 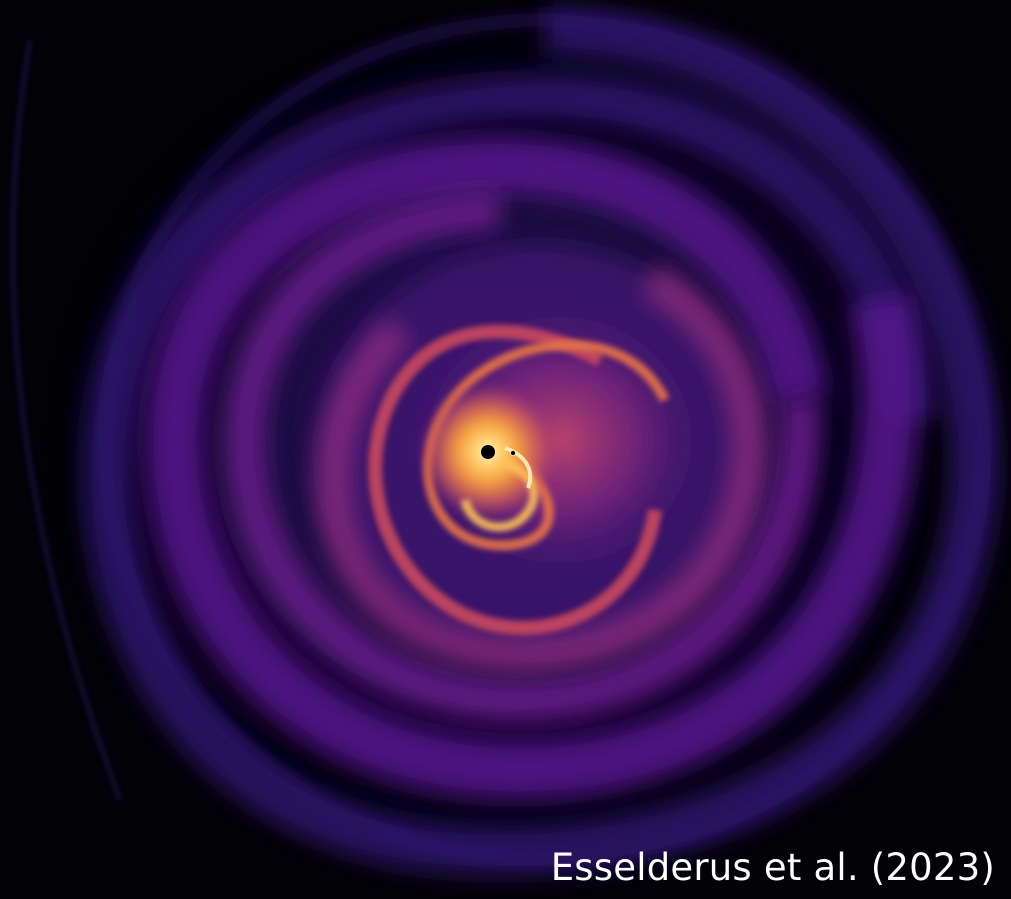 I want to click on outer-shell, so click(x=66, y=420).